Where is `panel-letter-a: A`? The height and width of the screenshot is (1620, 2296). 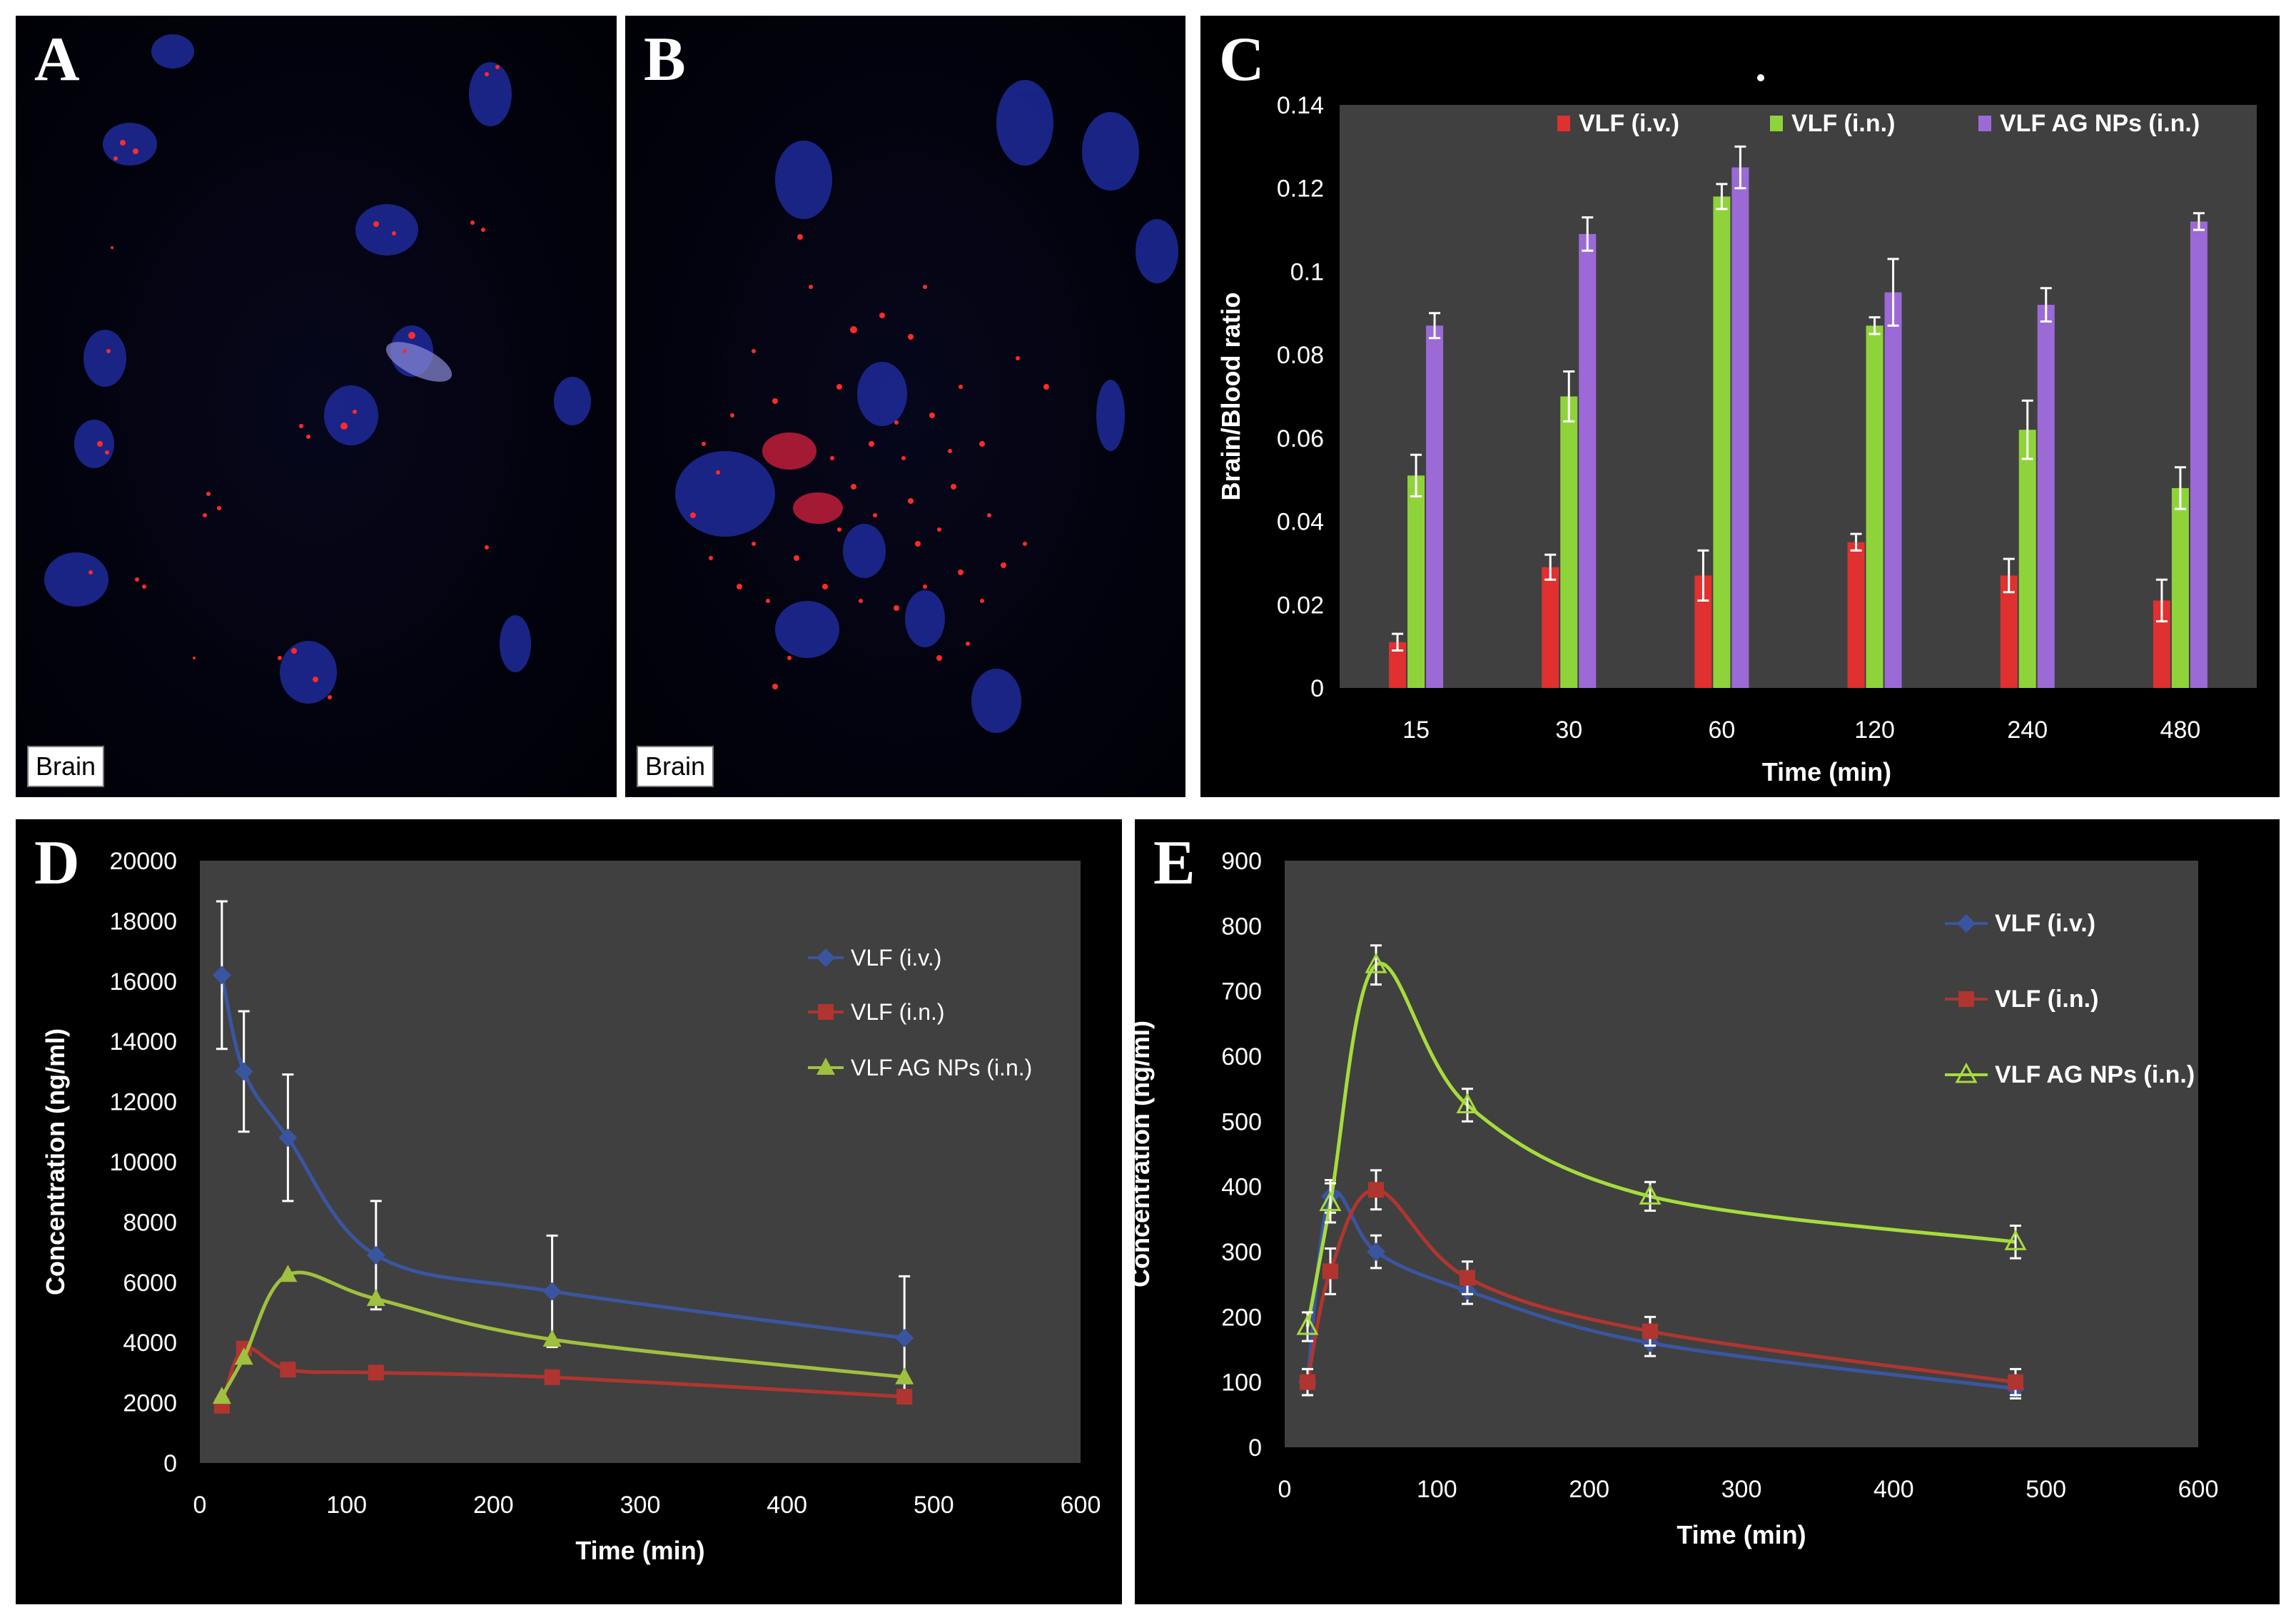
panel-letter-a: A is located at coordinates (57, 59).